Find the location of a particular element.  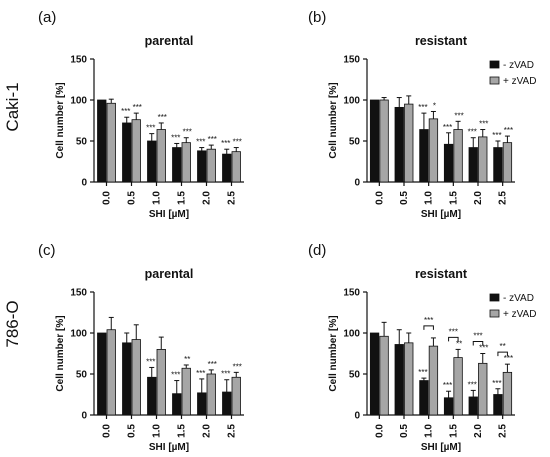

panel-label: (b) is located at coordinates (317, 17).